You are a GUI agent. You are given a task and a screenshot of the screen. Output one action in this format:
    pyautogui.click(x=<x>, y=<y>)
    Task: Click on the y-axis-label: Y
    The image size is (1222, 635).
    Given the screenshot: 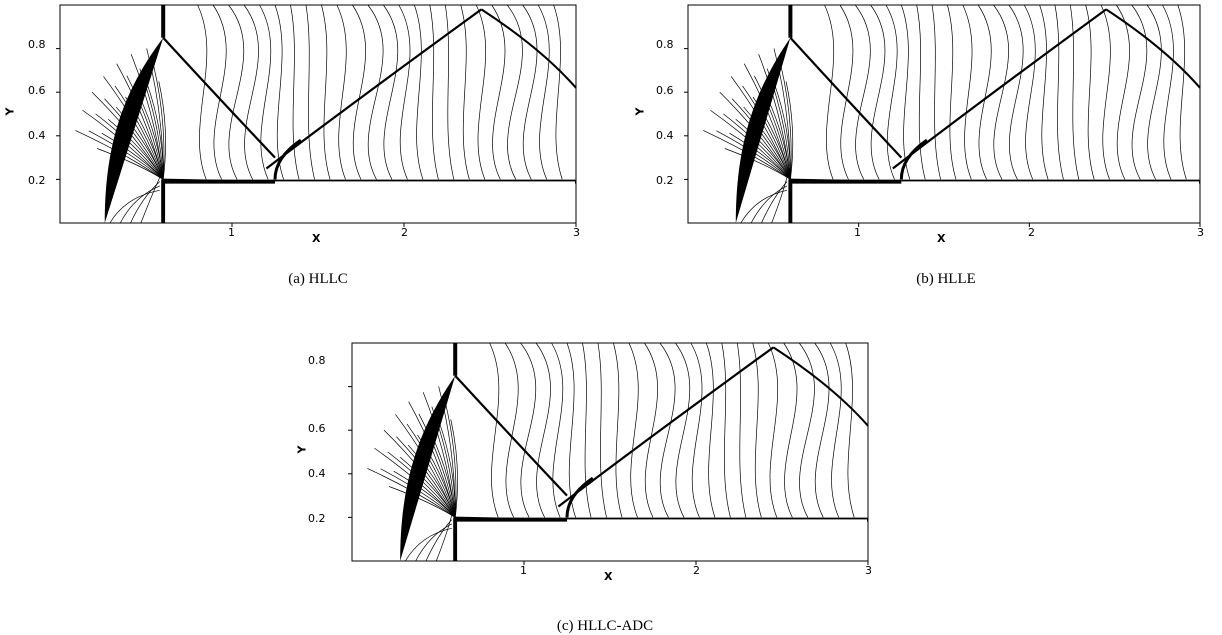 What is the action you would take?
    pyautogui.click(x=640, y=111)
    